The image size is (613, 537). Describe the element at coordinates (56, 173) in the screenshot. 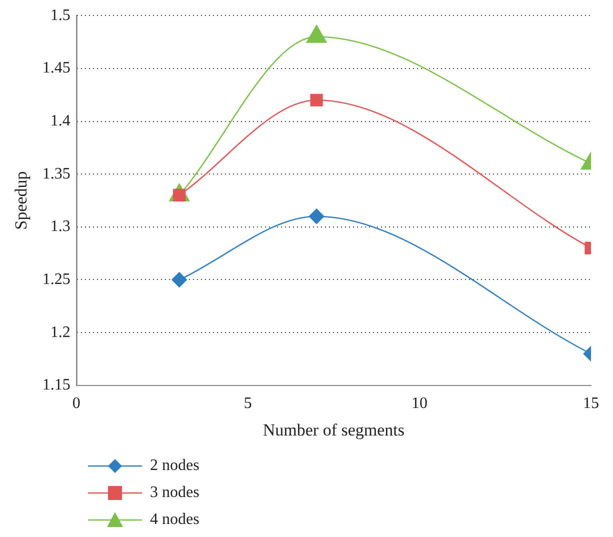

I see `y-tick-label: 1.35` at that location.